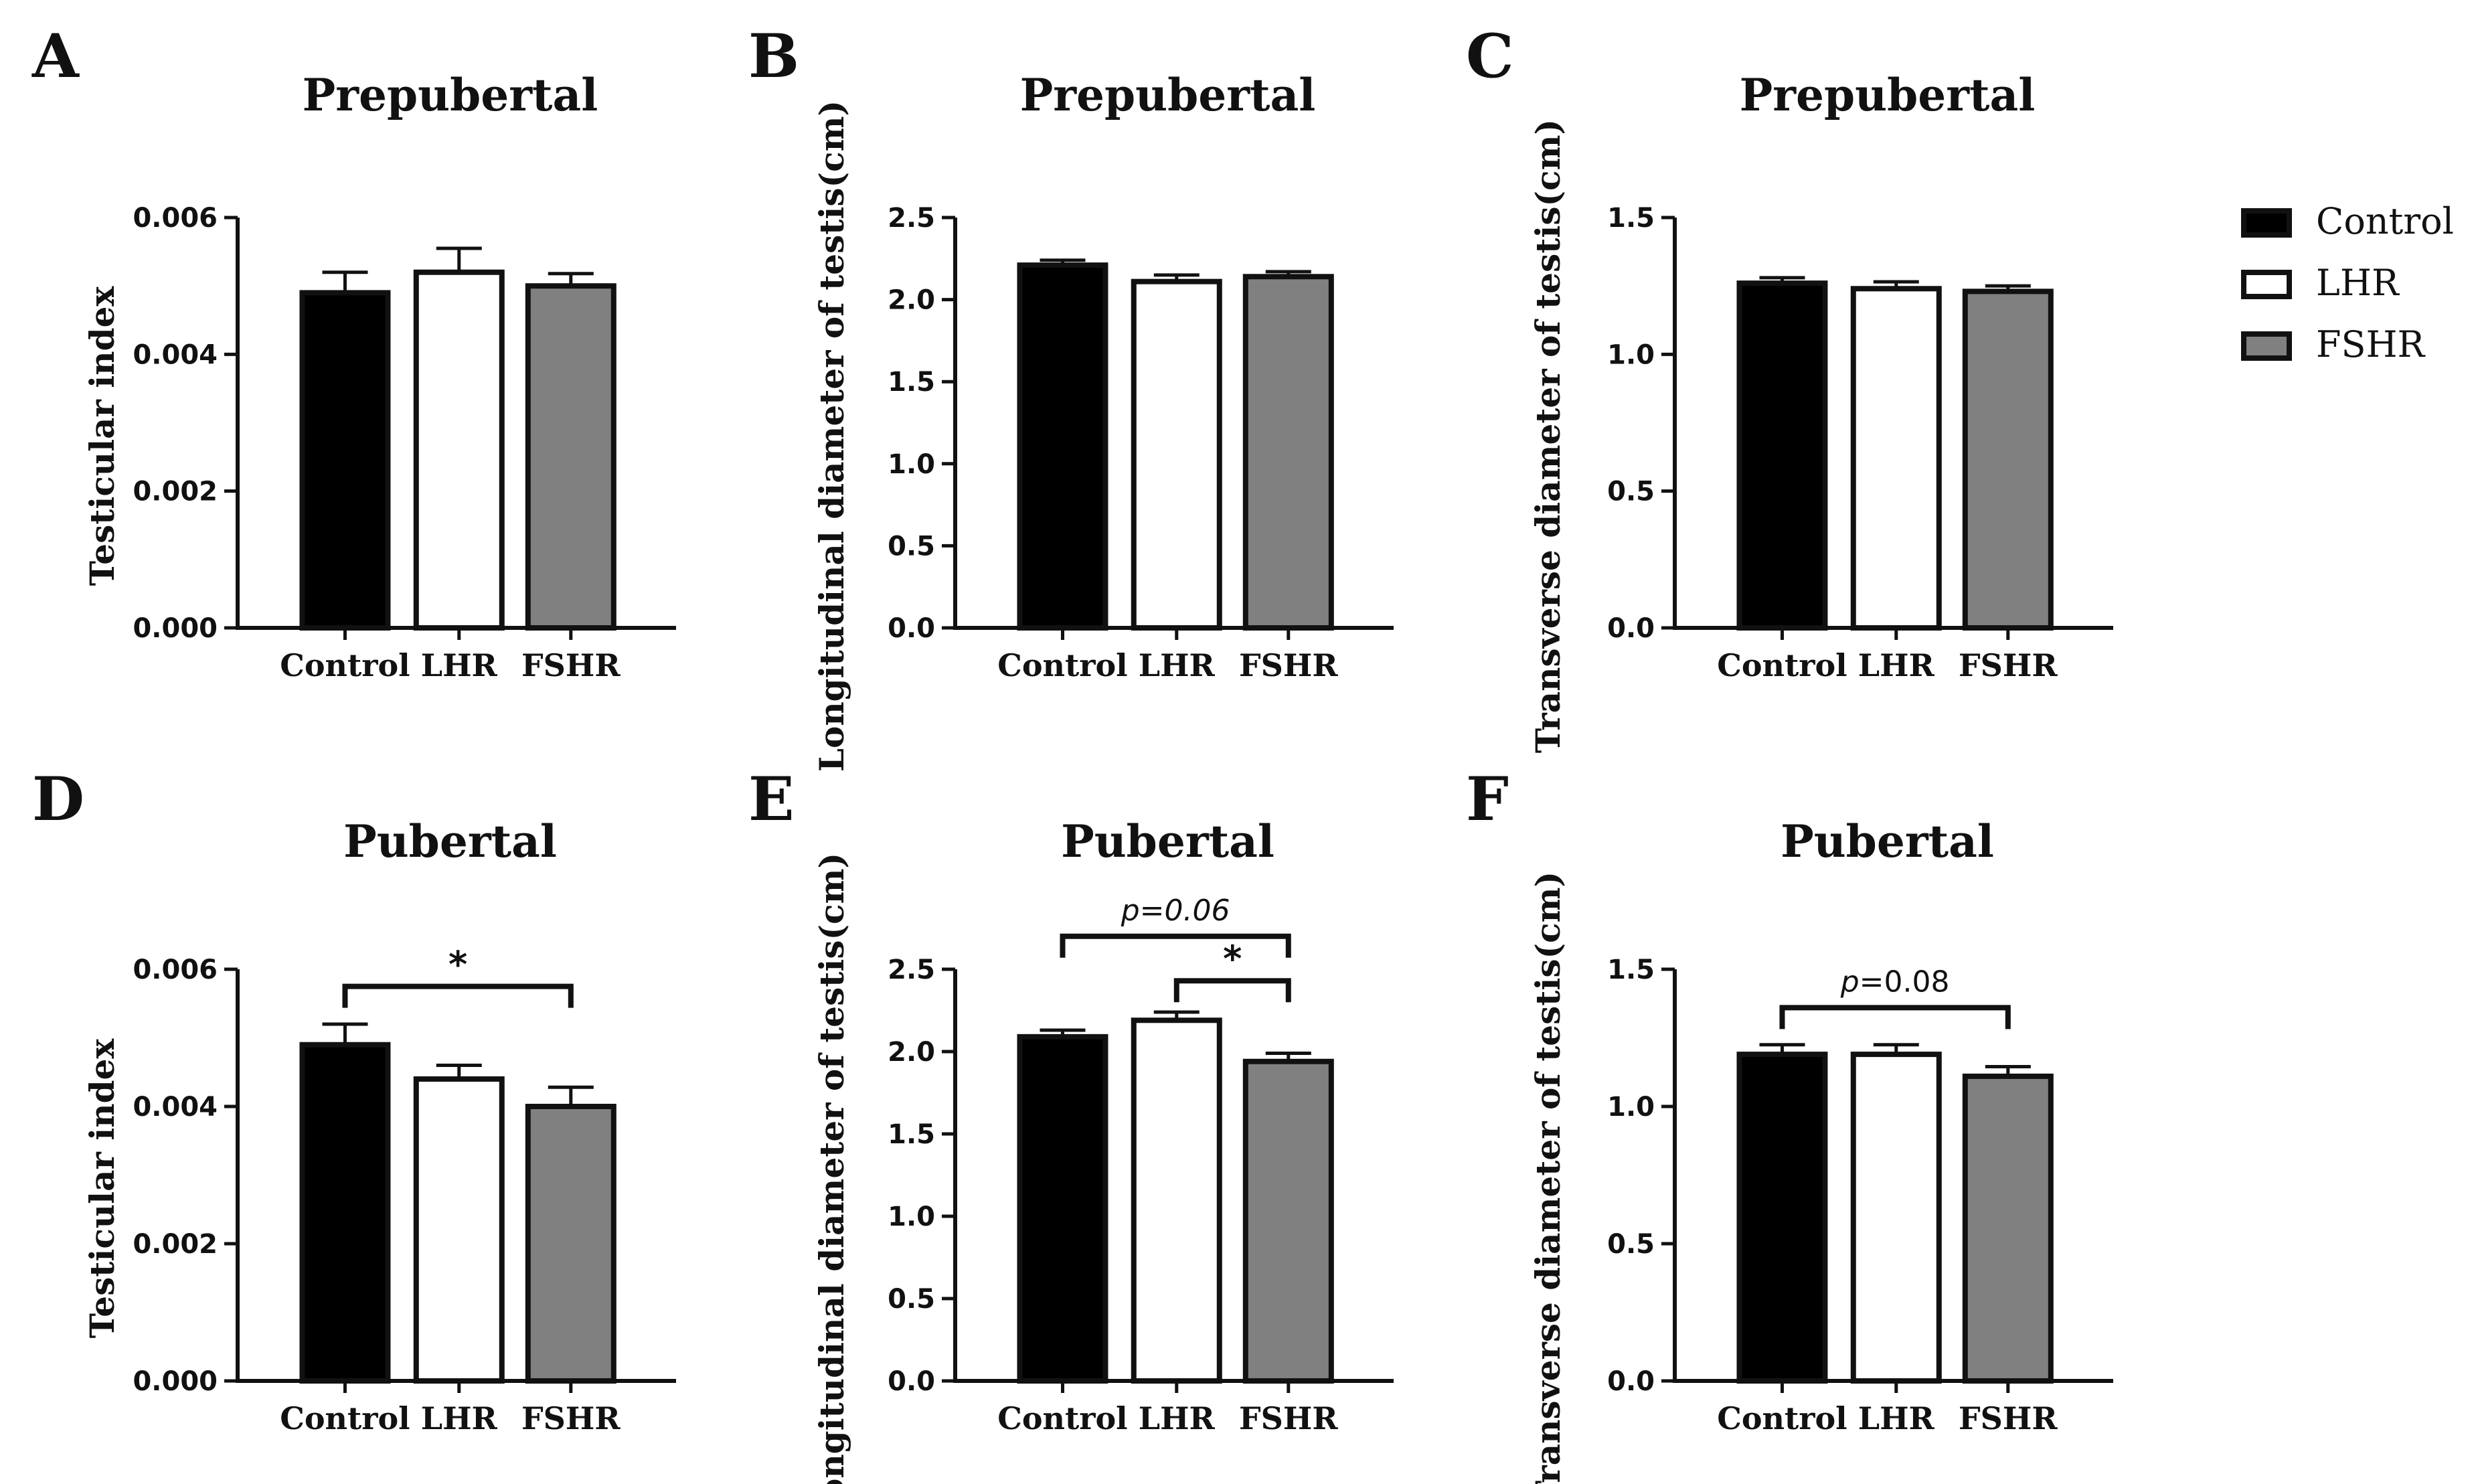 The height and width of the screenshot is (1484, 2474). I want to click on legend-label: LHR, so click(2358, 283).